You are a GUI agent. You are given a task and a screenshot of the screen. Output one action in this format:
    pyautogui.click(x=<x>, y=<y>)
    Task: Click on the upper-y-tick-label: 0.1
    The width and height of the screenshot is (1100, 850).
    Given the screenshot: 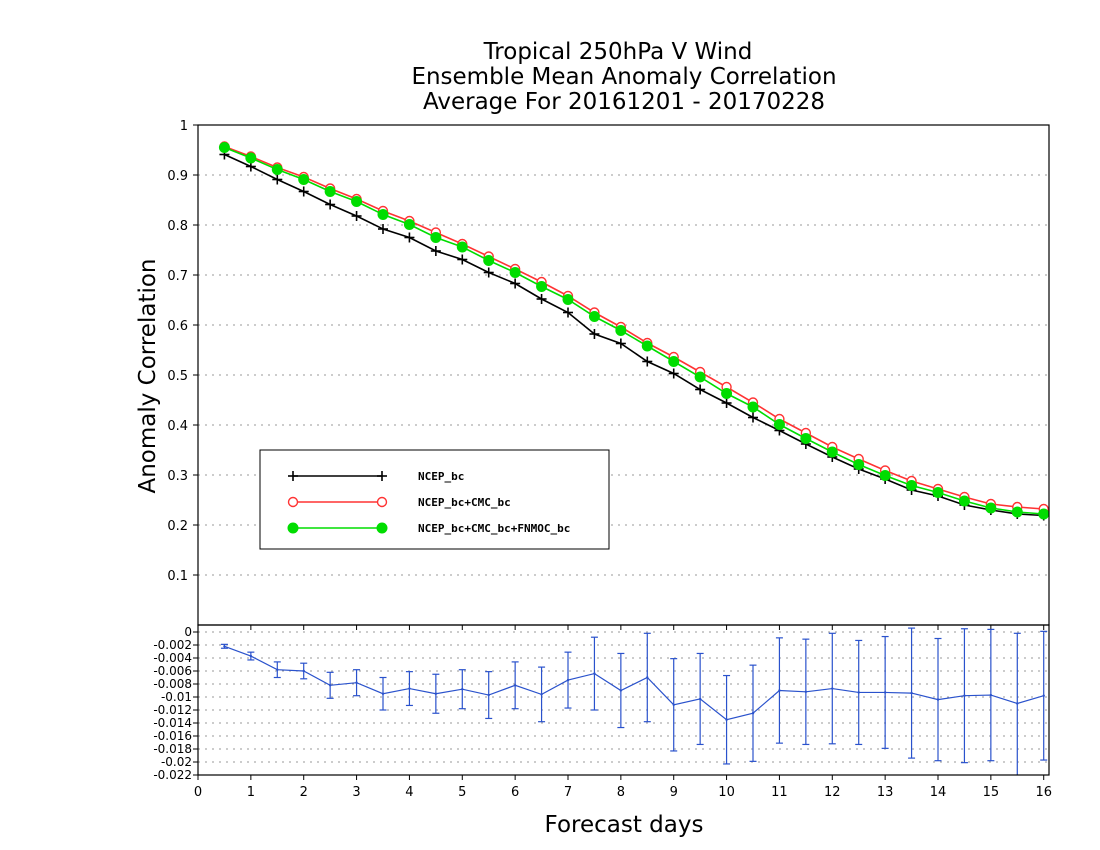 What is the action you would take?
    pyautogui.click(x=177, y=576)
    